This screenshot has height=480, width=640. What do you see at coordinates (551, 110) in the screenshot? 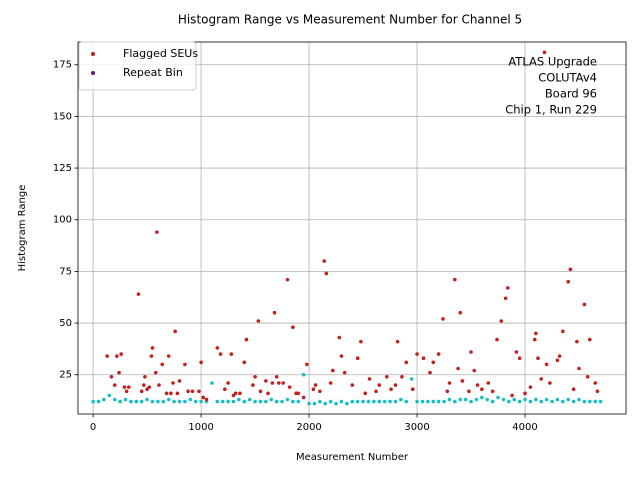
I see `annotation-line: Chip 1, Run 229` at bounding box center [551, 110].